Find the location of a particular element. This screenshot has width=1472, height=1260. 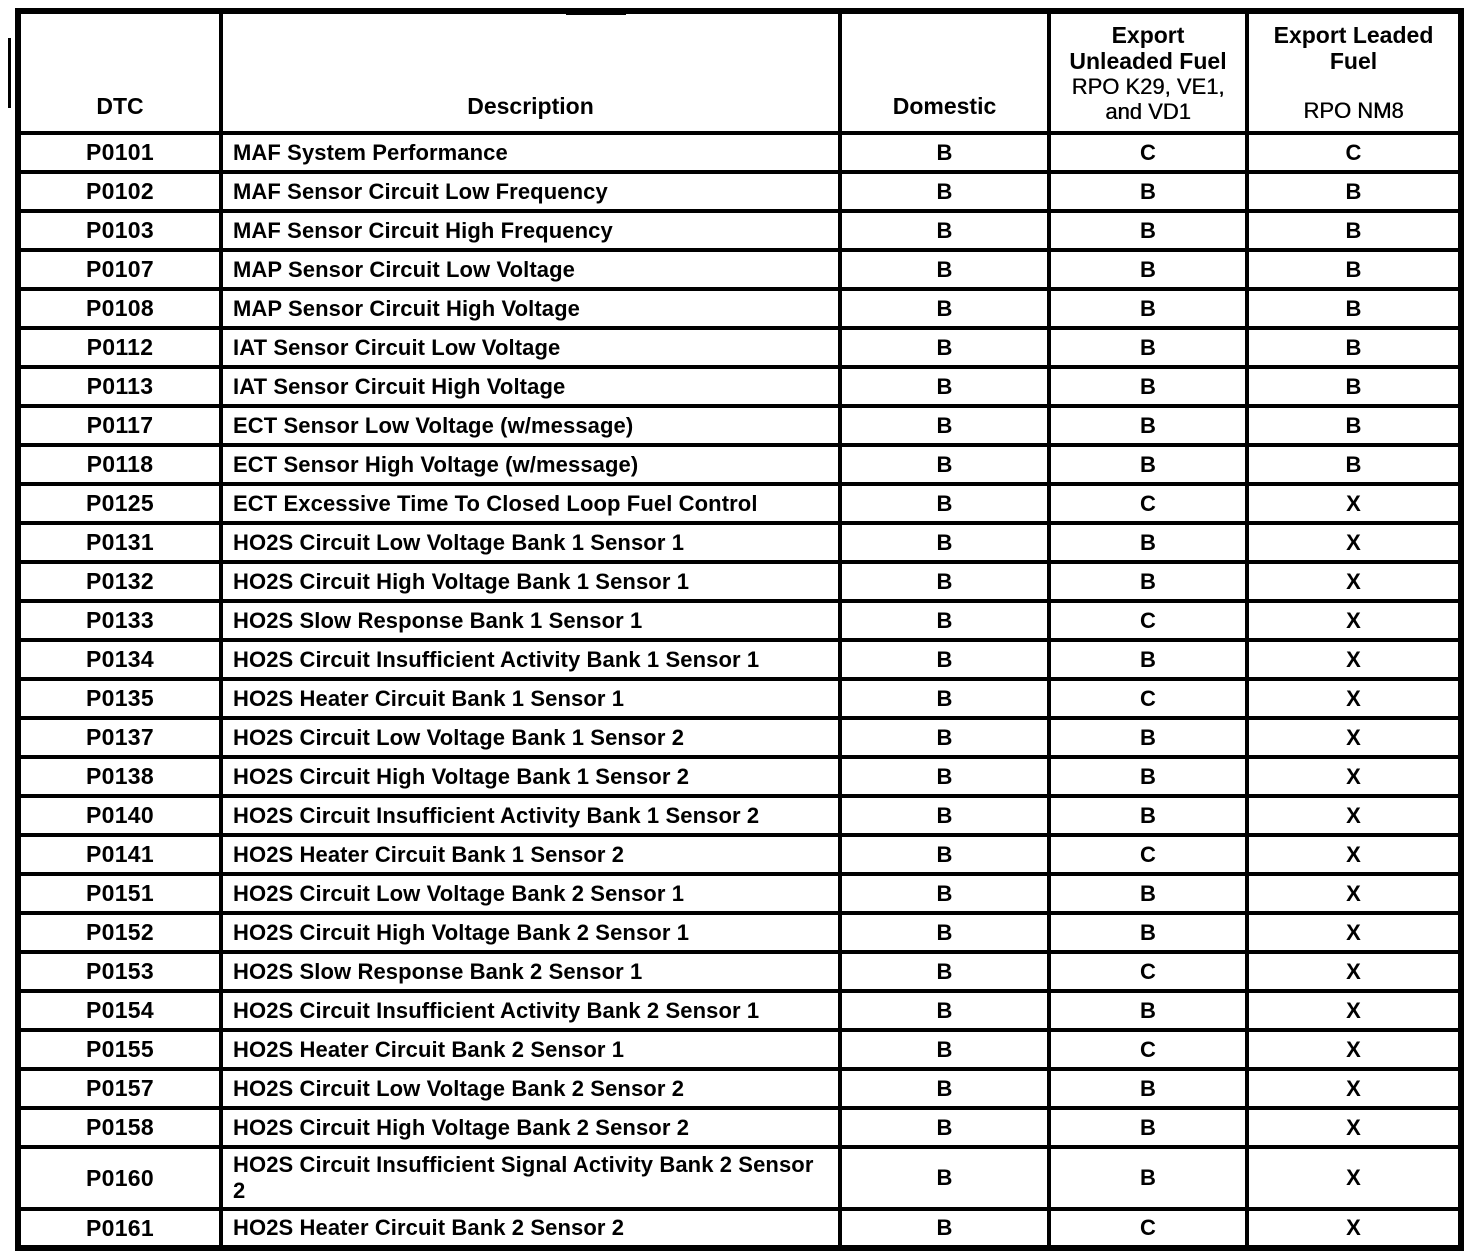

dtc-cell: P0153 is located at coordinates (119, 971).